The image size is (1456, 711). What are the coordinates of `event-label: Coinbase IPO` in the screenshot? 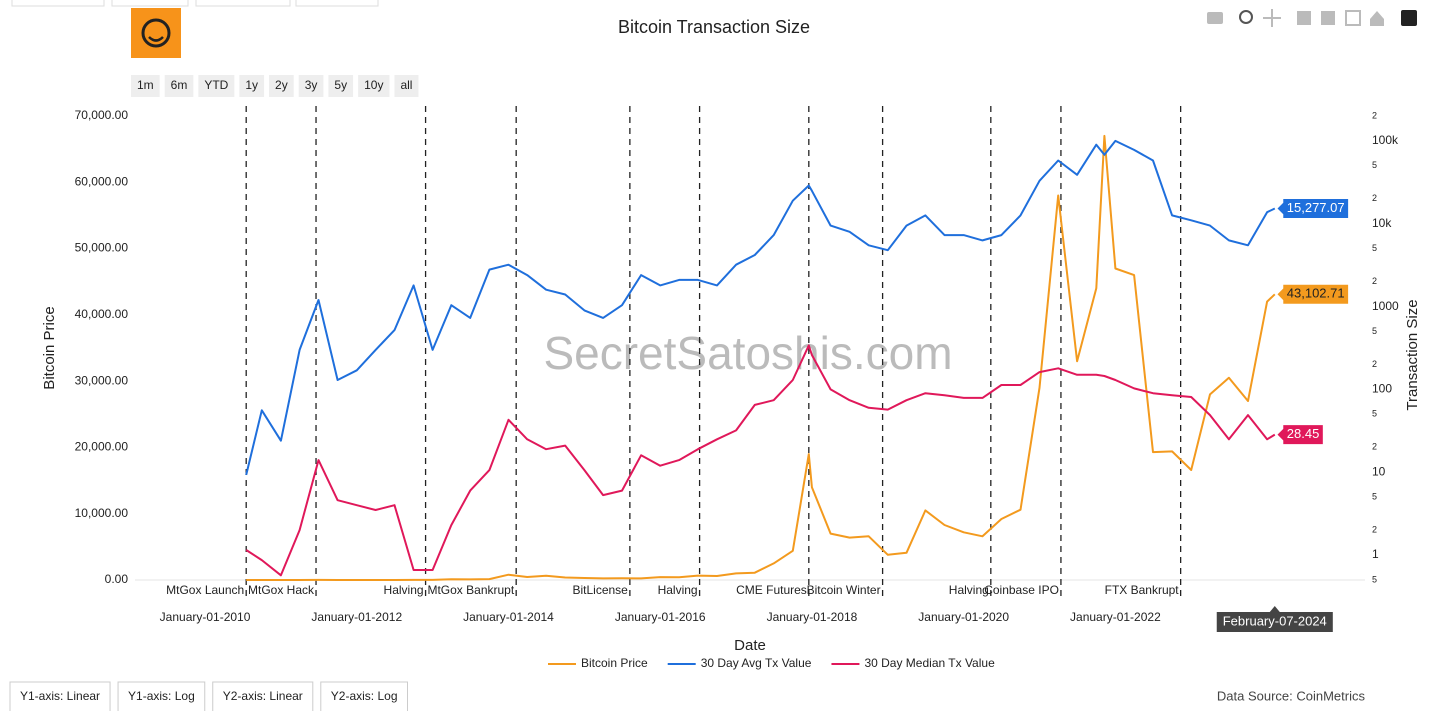 It's located at (1021, 590).